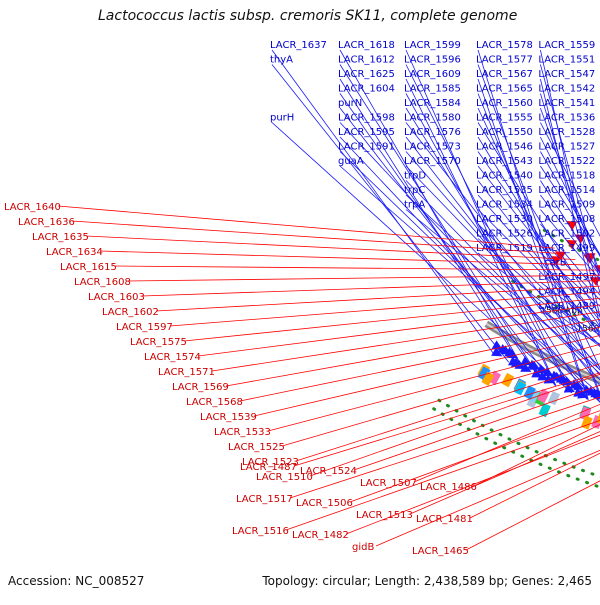  Describe the element at coordinates (566, 176) in the screenshot. I see `plus-gene-label: LACR_1518` at that location.